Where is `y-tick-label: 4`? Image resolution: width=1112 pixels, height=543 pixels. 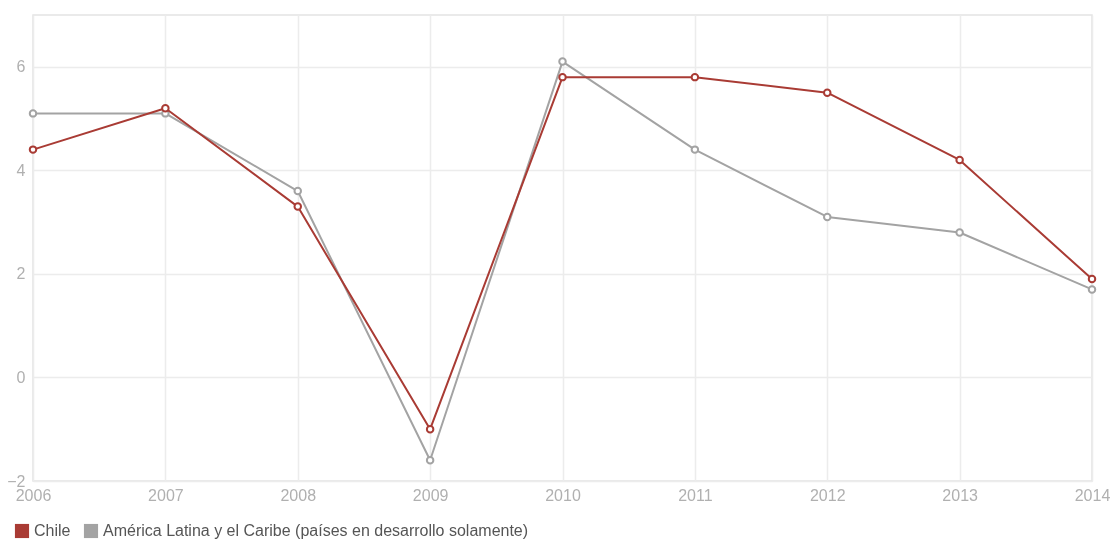
y-tick-label: 4 is located at coordinates (21, 170).